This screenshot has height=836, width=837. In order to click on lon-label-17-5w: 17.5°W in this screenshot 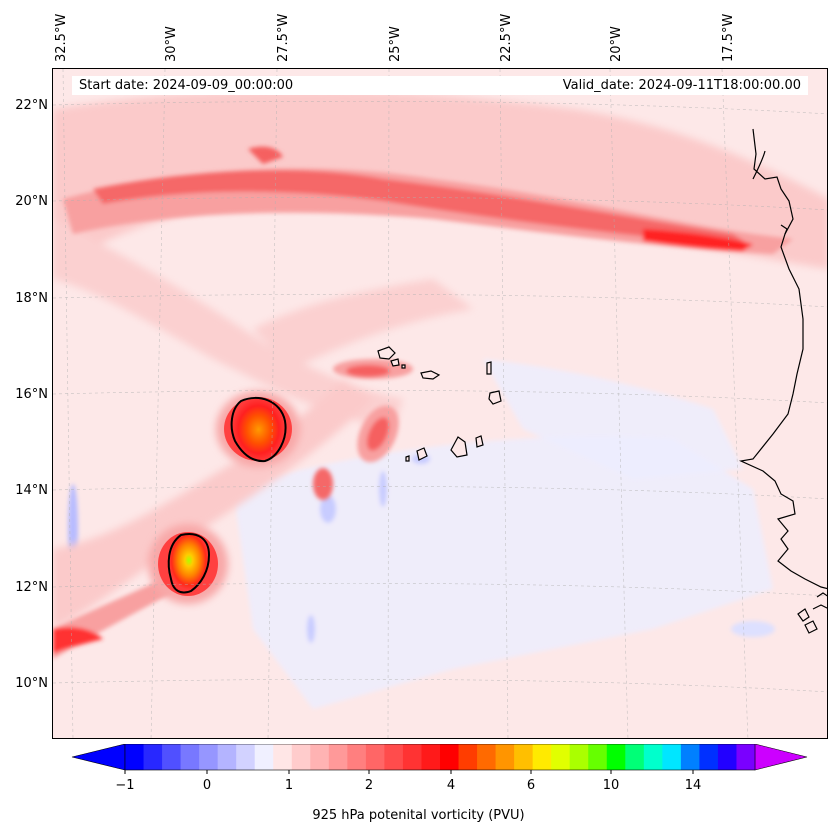, I will do `click(728, 37)`.